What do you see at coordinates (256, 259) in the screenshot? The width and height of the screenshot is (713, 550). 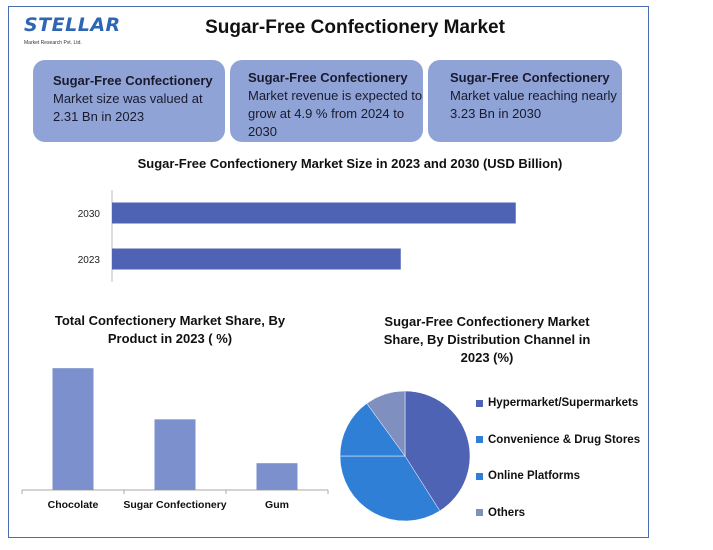 I see `bar-2023` at bounding box center [256, 259].